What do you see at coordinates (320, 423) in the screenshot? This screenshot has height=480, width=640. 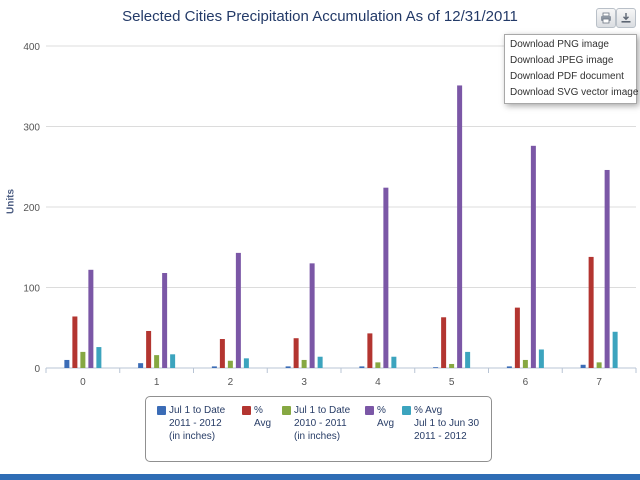 I see `legend-label-line: 2010 - 2011` at bounding box center [320, 423].